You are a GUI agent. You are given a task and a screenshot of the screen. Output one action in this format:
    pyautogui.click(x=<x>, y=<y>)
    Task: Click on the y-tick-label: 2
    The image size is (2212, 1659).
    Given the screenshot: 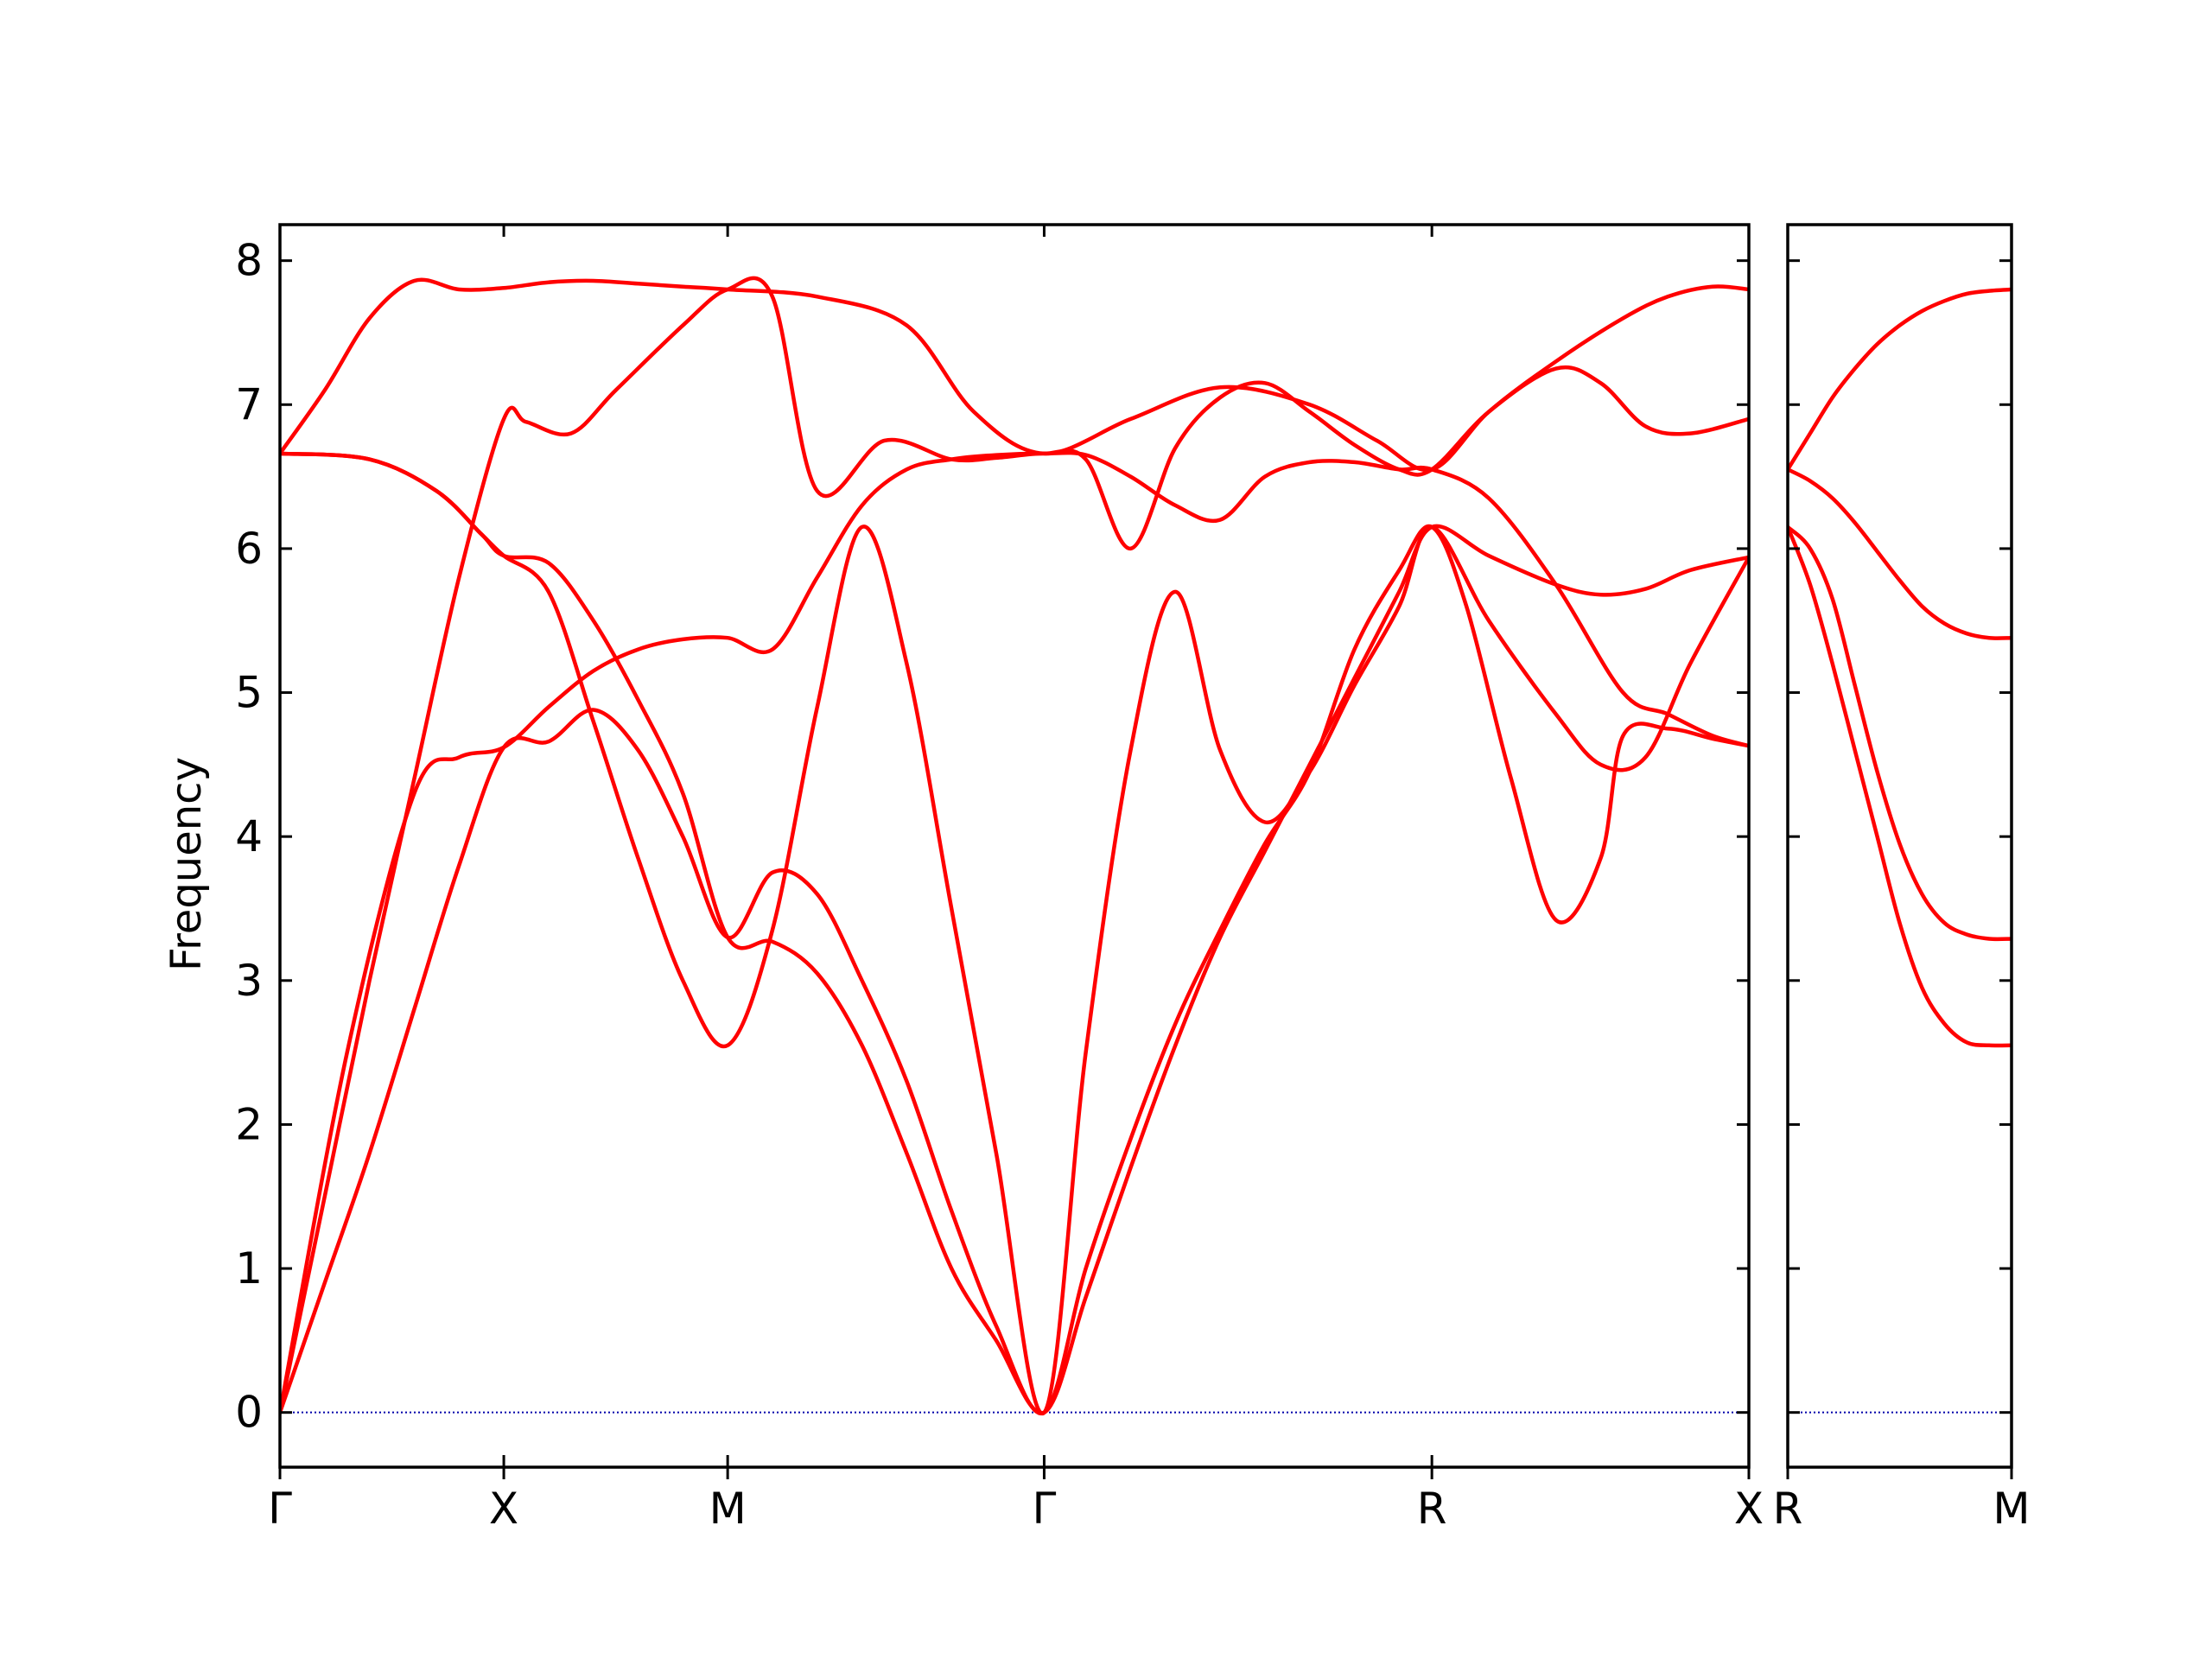 What is the action you would take?
    pyautogui.click(x=249, y=1124)
    